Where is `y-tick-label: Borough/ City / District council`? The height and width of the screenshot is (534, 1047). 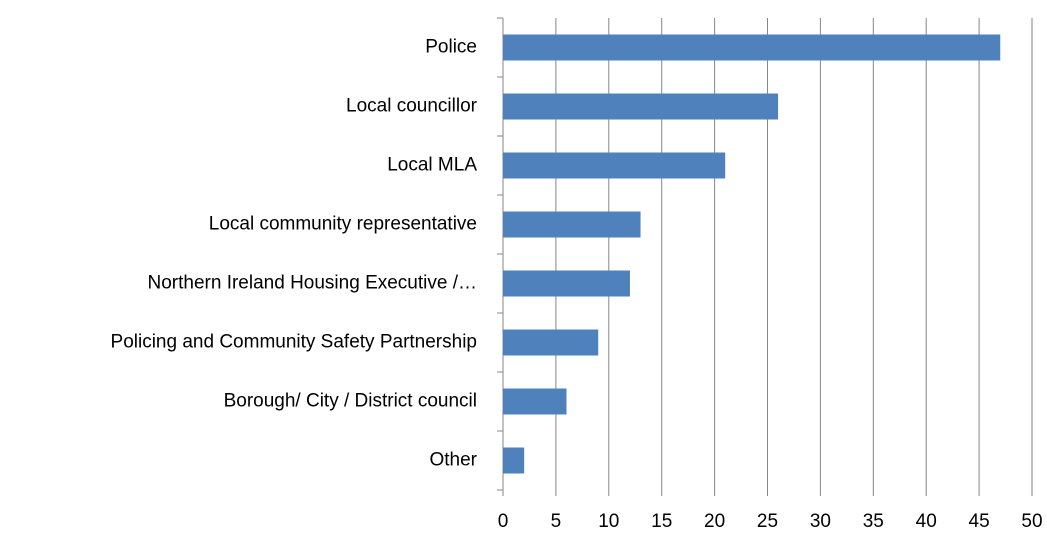
y-tick-label: Borough/ City / District council is located at coordinates (350, 401).